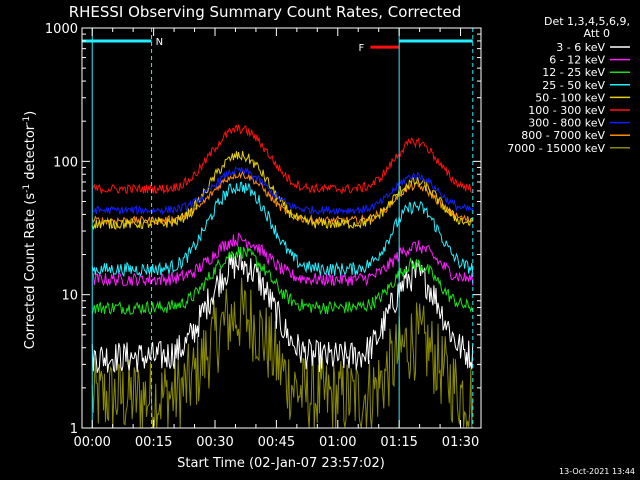 This screenshot has height=480, width=640. I want to click on flag-label-0: N, so click(159, 42).